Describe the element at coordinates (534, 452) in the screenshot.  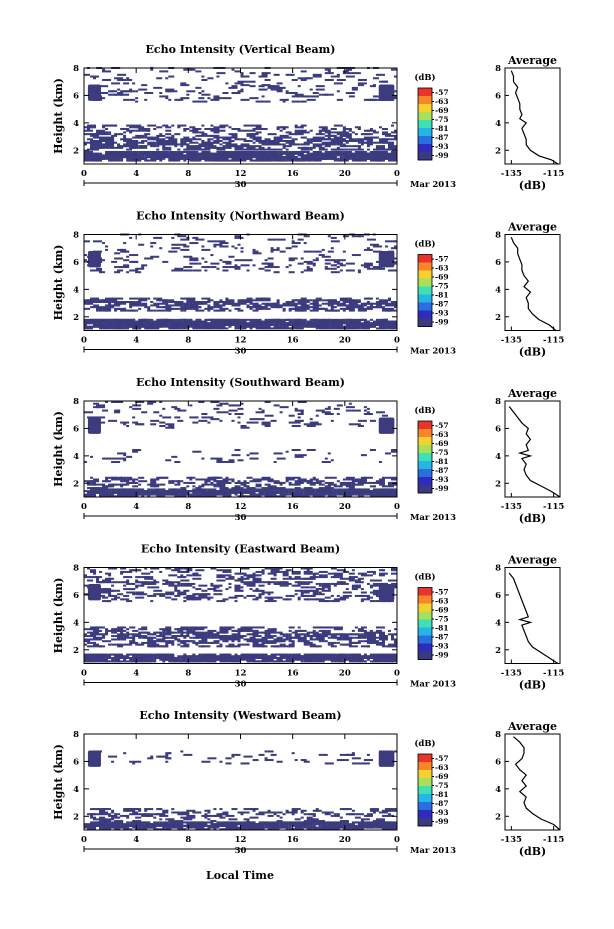
I see `profile-line` at that location.